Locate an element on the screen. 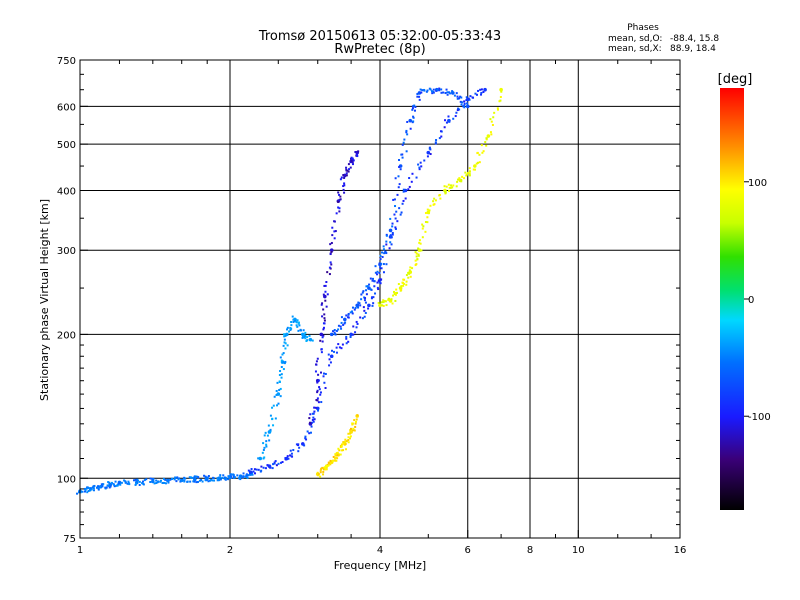 The height and width of the screenshot is (600, 800). phases-header: Phases is located at coordinates (643, 28).